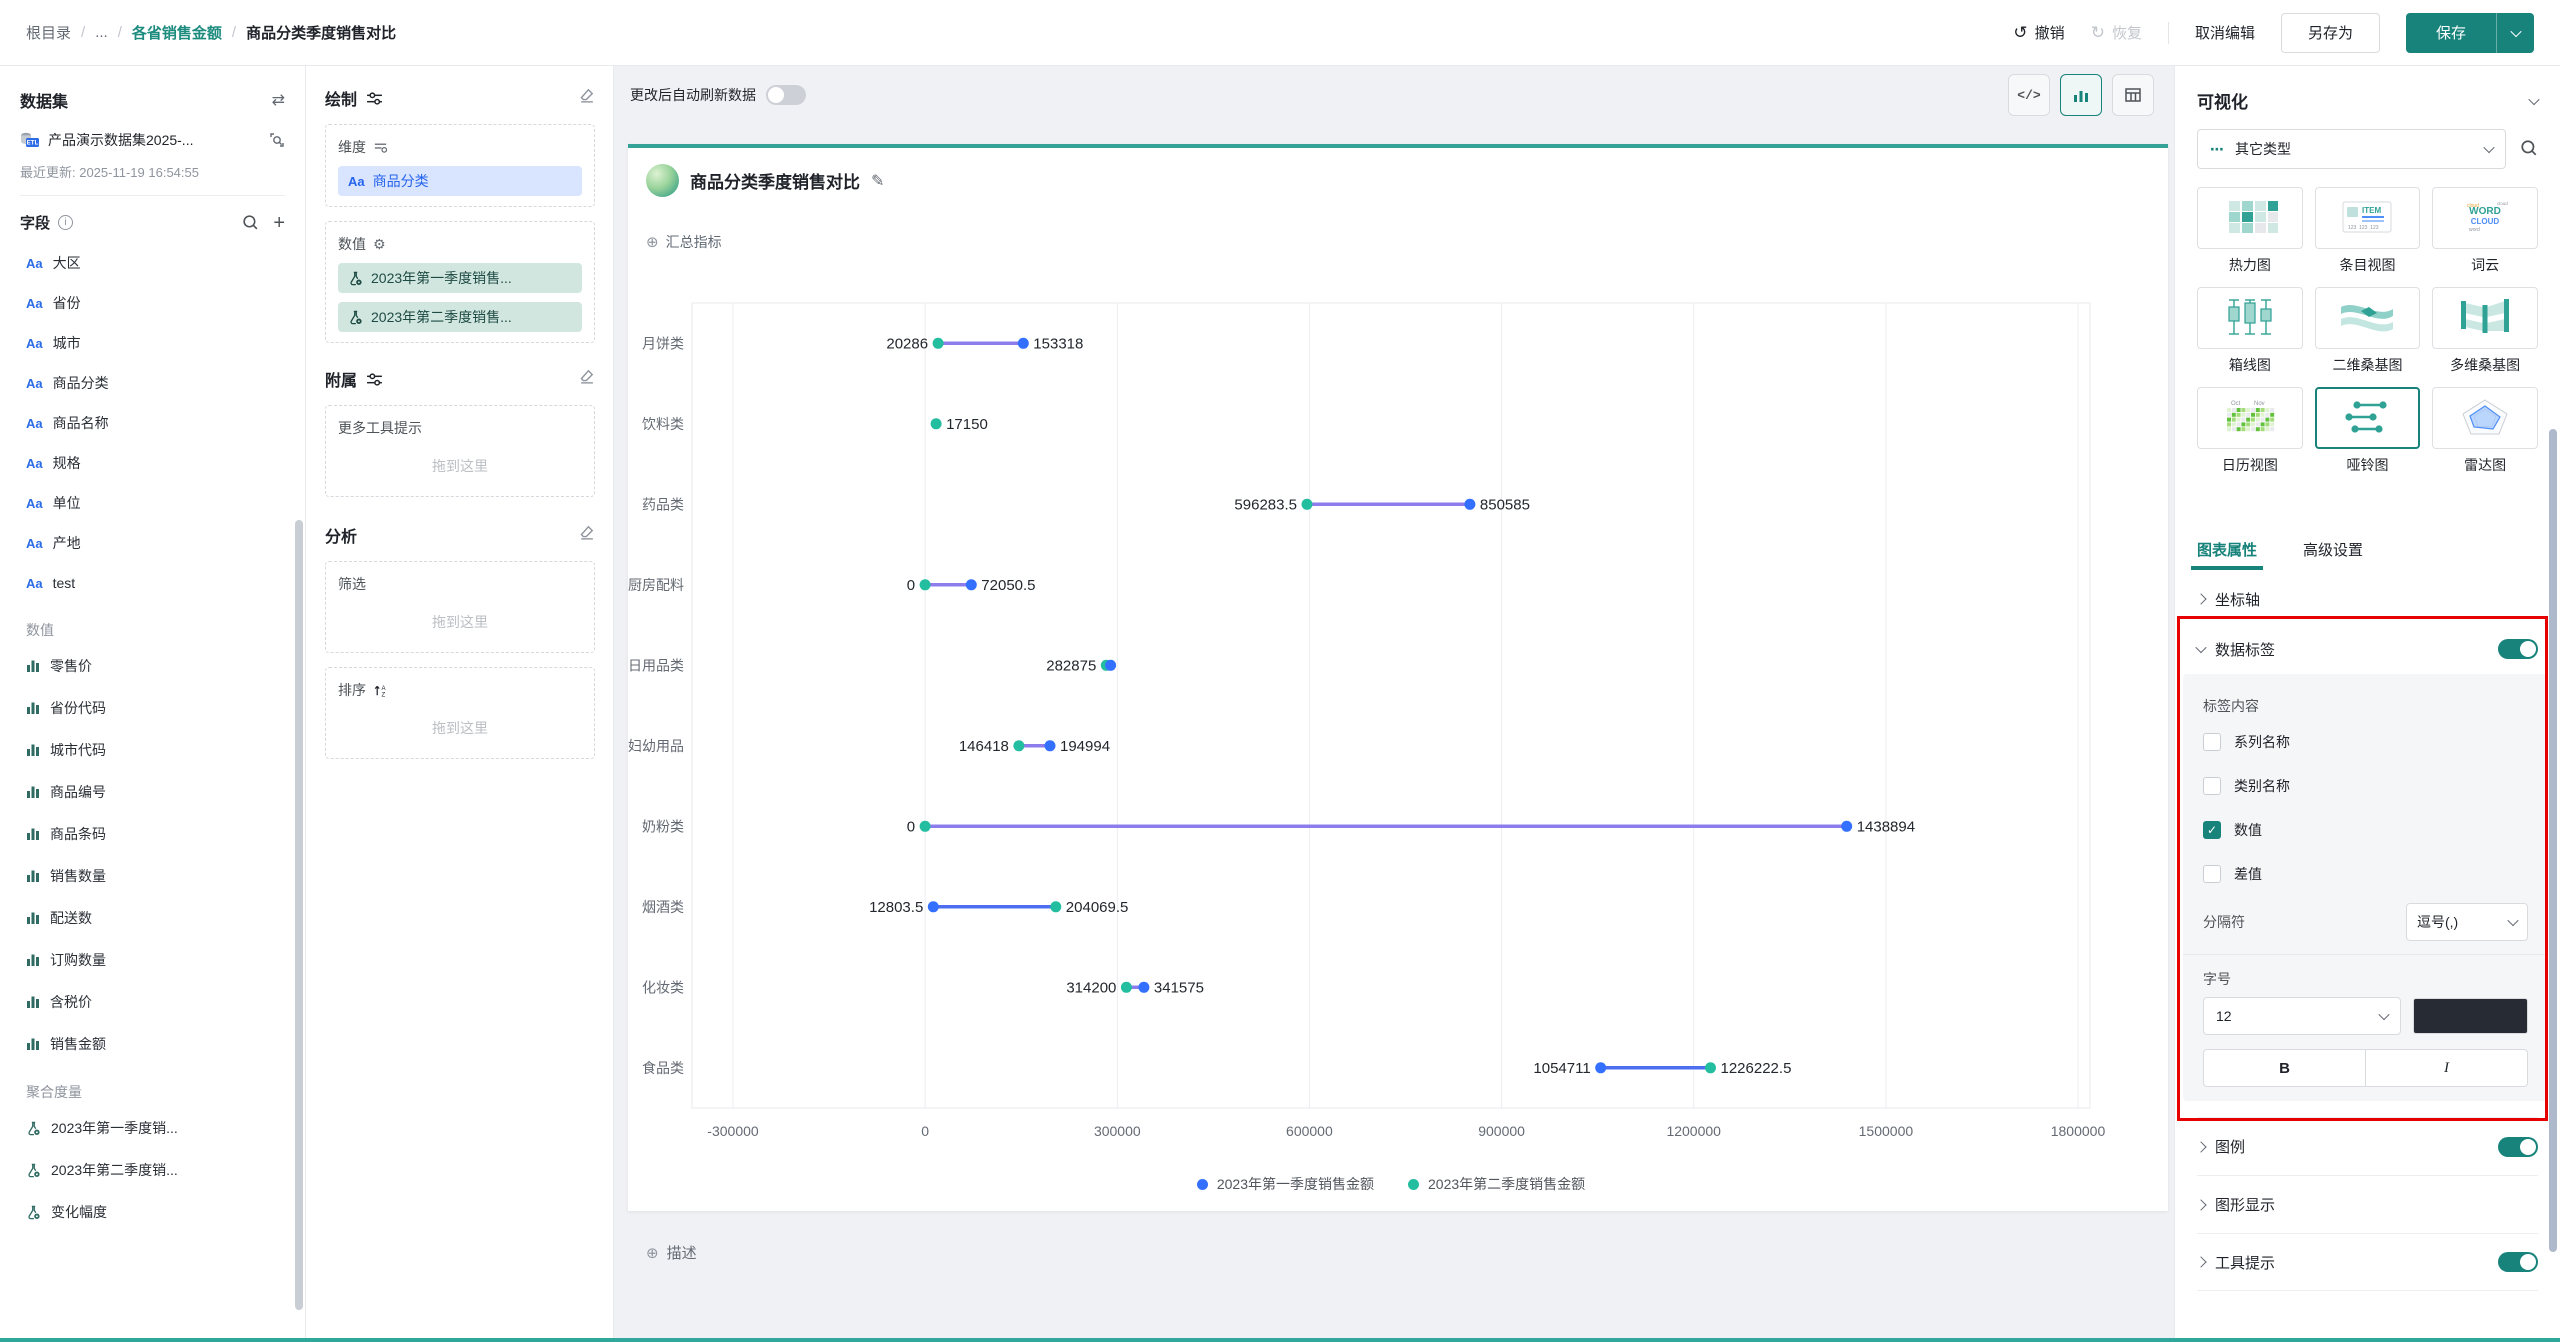 This screenshot has width=2560, height=1342. I want to click on field-item: Aa 产地, so click(152, 543).